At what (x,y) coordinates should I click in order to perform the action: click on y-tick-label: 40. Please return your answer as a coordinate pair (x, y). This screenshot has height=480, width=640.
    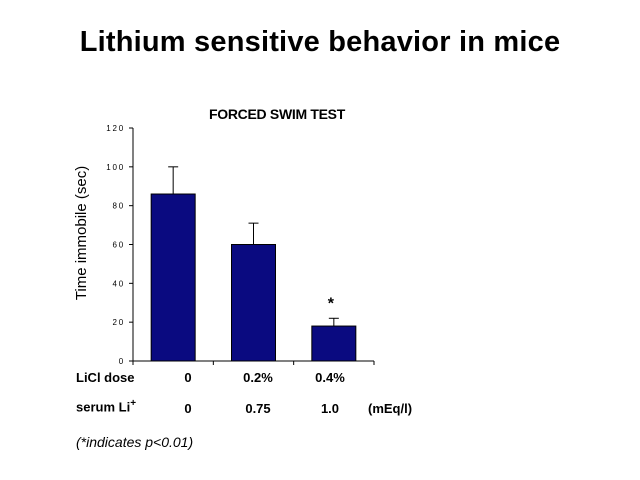
    Looking at the image, I should click on (119, 283).